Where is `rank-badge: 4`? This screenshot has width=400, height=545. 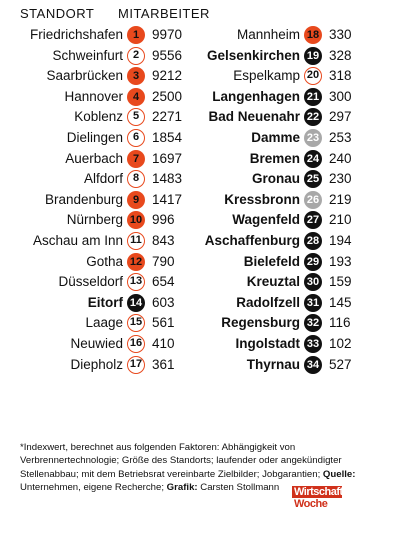 rank-badge: 4 is located at coordinates (136, 96).